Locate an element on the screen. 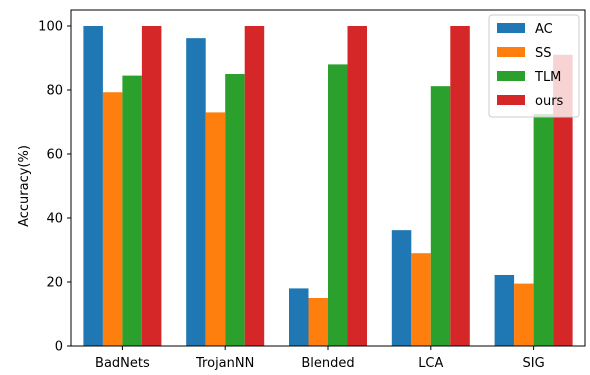  x-tick-label-SIG: SIG is located at coordinates (534, 363).